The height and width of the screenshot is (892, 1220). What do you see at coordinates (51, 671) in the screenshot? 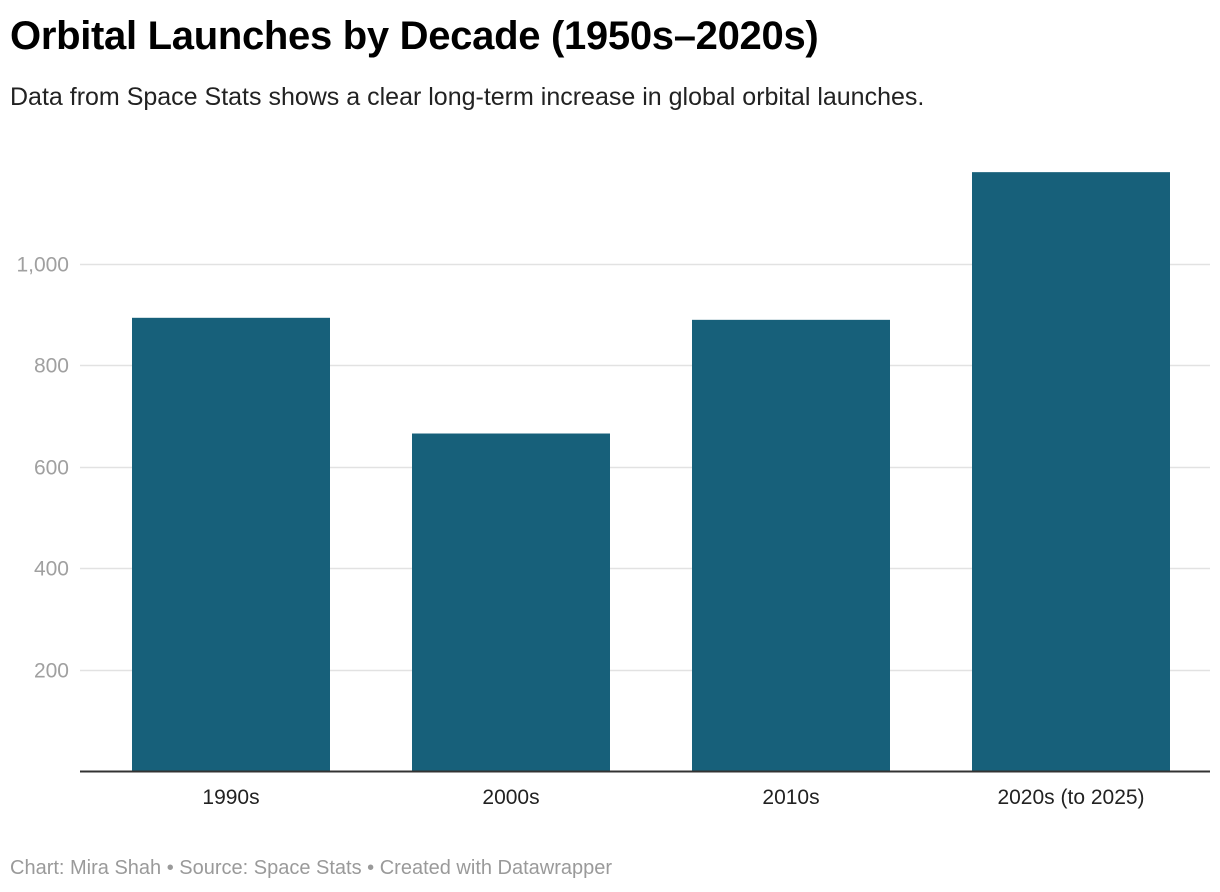
I see `y-tick-label: 200` at bounding box center [51, 671].